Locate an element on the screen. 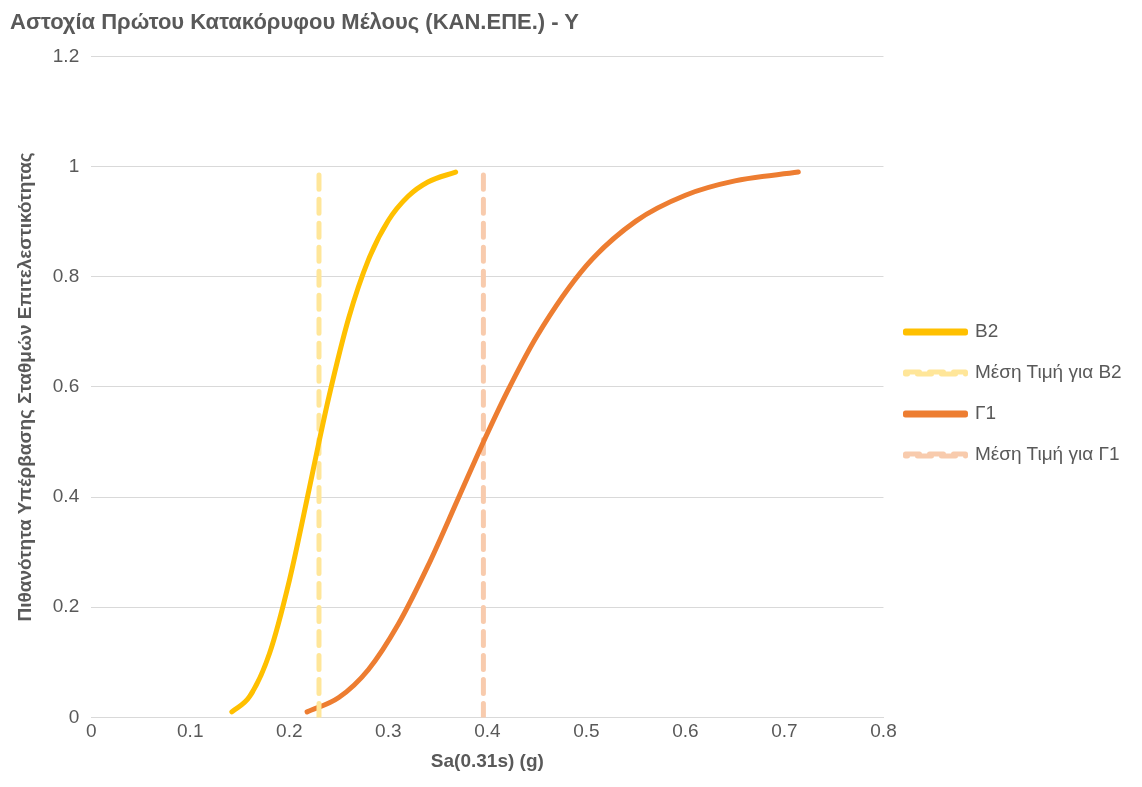 This screenshot has height=787, width=1142. y-axis-title: Πιθανότητα Υπέρβασης Σταθμών Επιτελεστικότητας is located at coordinates (24, 387).